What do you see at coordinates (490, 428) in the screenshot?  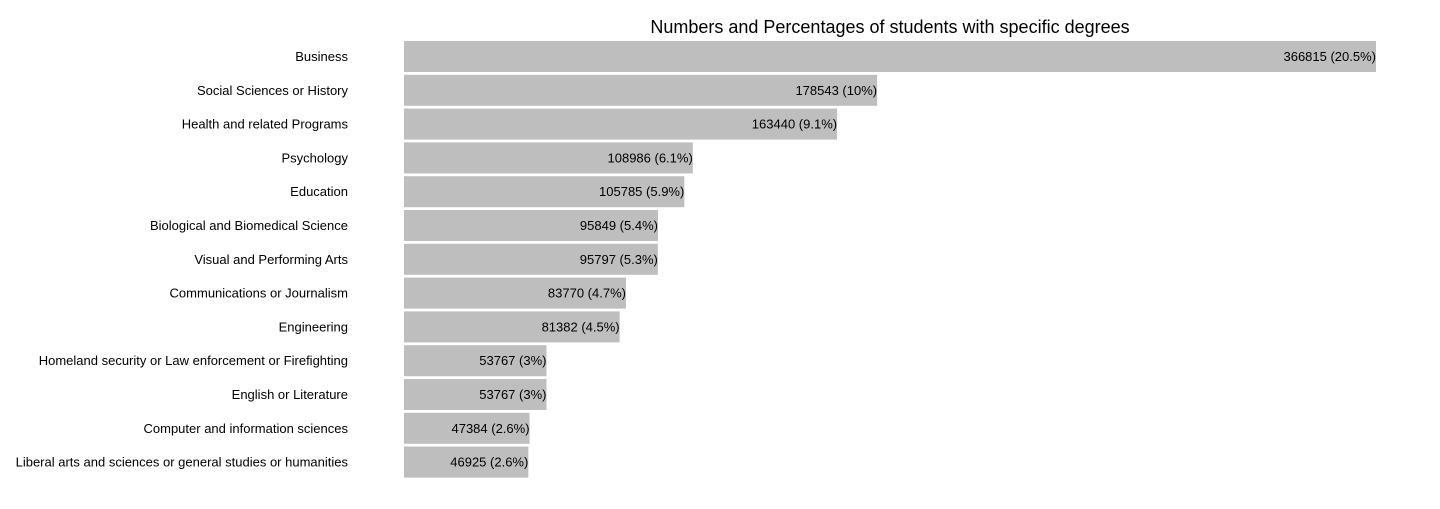 I see `data-label: 47384 (2.6%)` at bounding box center [490, 428].